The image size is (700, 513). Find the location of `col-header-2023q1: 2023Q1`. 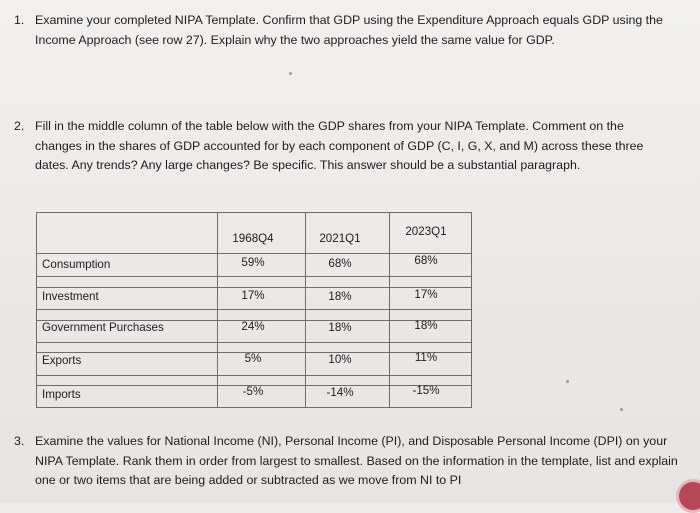

col-header-2023q1: 2023Q1 is located at coordinates (426, 231).